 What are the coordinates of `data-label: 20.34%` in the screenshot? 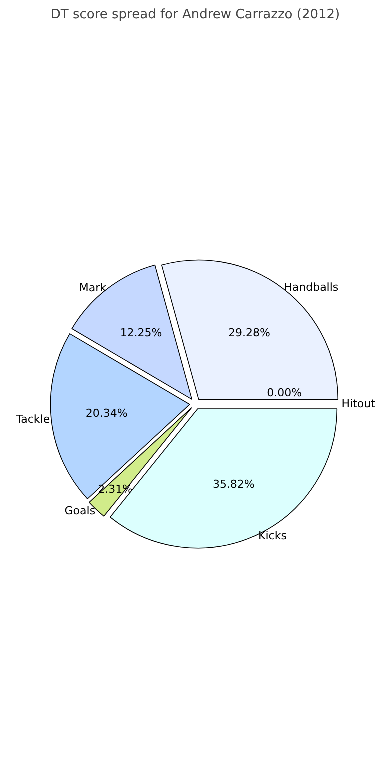 It's located at (107, 413).